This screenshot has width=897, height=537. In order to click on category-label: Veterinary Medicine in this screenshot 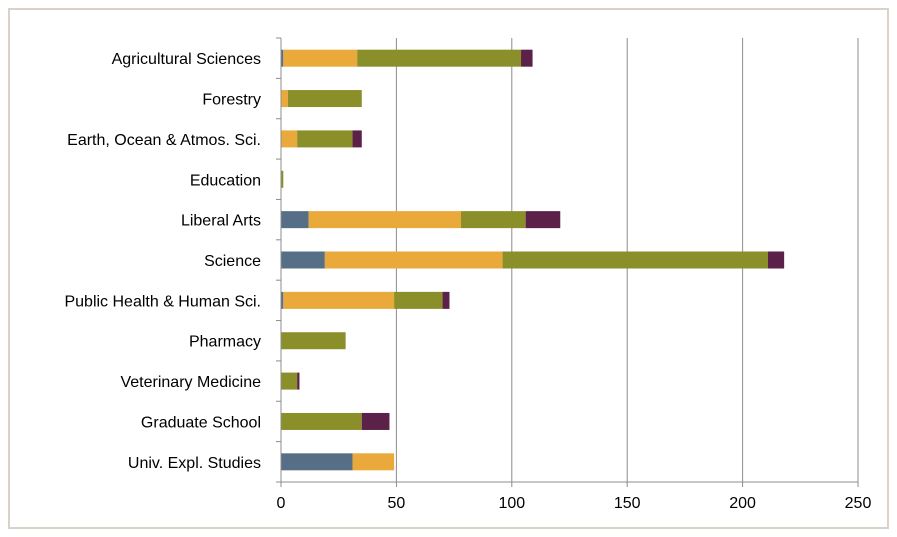, I will do `click(190, 382)`.